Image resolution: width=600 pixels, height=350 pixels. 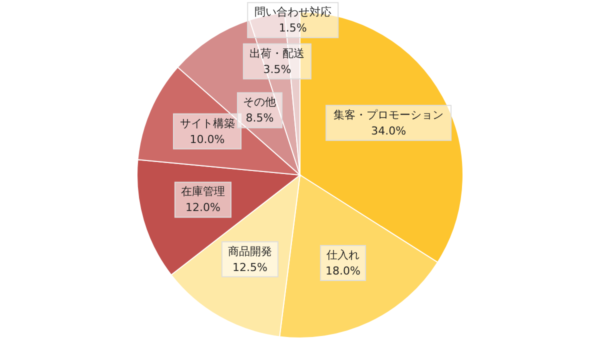 What do you see at coordinates (260, 118) in the screenshot?
I see `data-label: 8.5%` at bounding box center [260, 118].